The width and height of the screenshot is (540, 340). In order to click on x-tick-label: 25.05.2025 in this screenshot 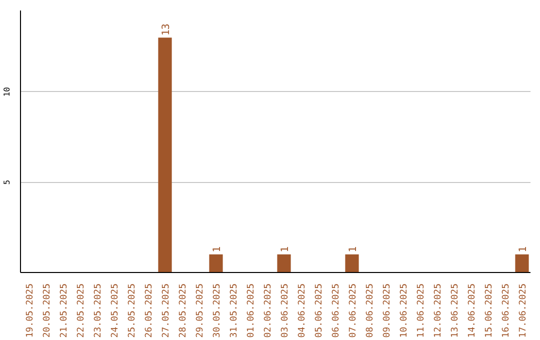, I will do `click(133, 310)`.